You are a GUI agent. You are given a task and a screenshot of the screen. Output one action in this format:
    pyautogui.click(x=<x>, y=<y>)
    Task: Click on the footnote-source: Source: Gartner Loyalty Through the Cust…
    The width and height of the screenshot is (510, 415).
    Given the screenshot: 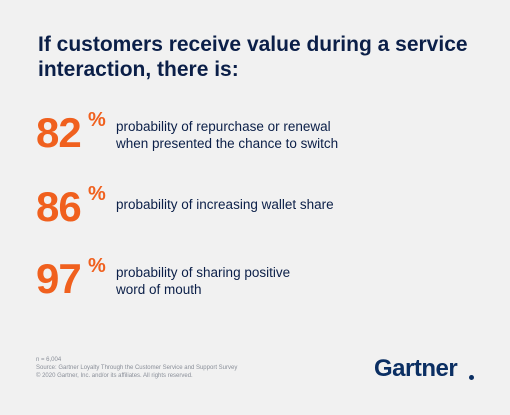 What is the action you would take?
    pyautogui.click(x=137, y=368)
    